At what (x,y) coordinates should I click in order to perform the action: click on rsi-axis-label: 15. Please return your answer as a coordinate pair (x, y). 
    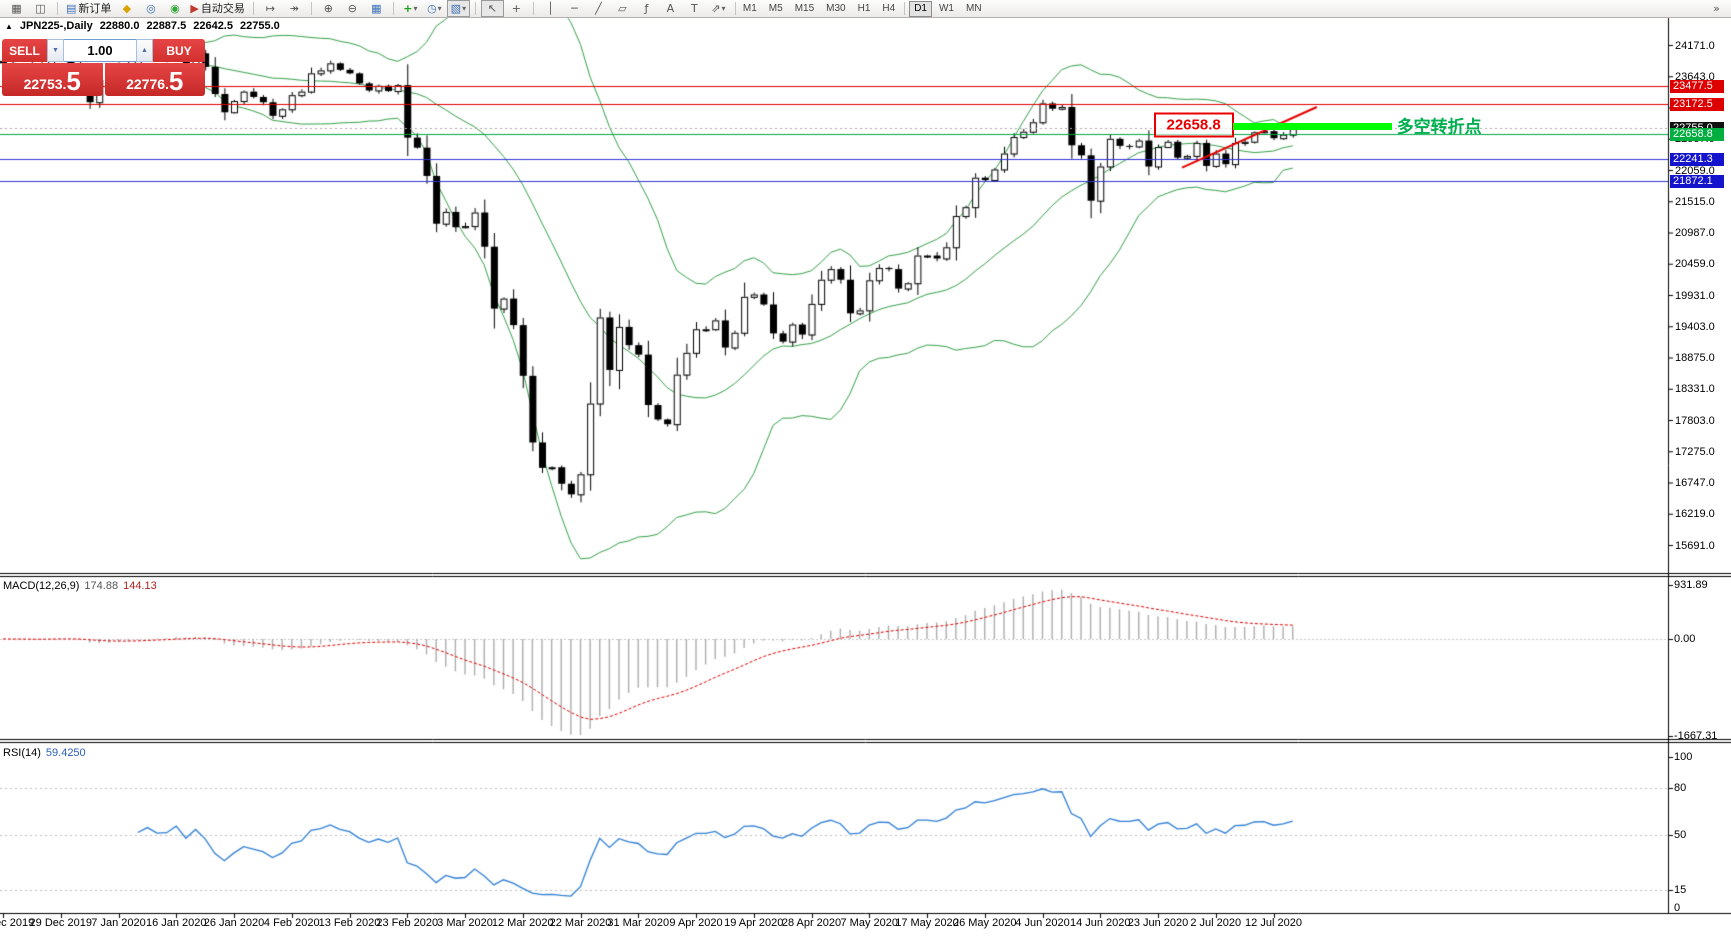
    Looking at the image, I should click on (1680, 889).